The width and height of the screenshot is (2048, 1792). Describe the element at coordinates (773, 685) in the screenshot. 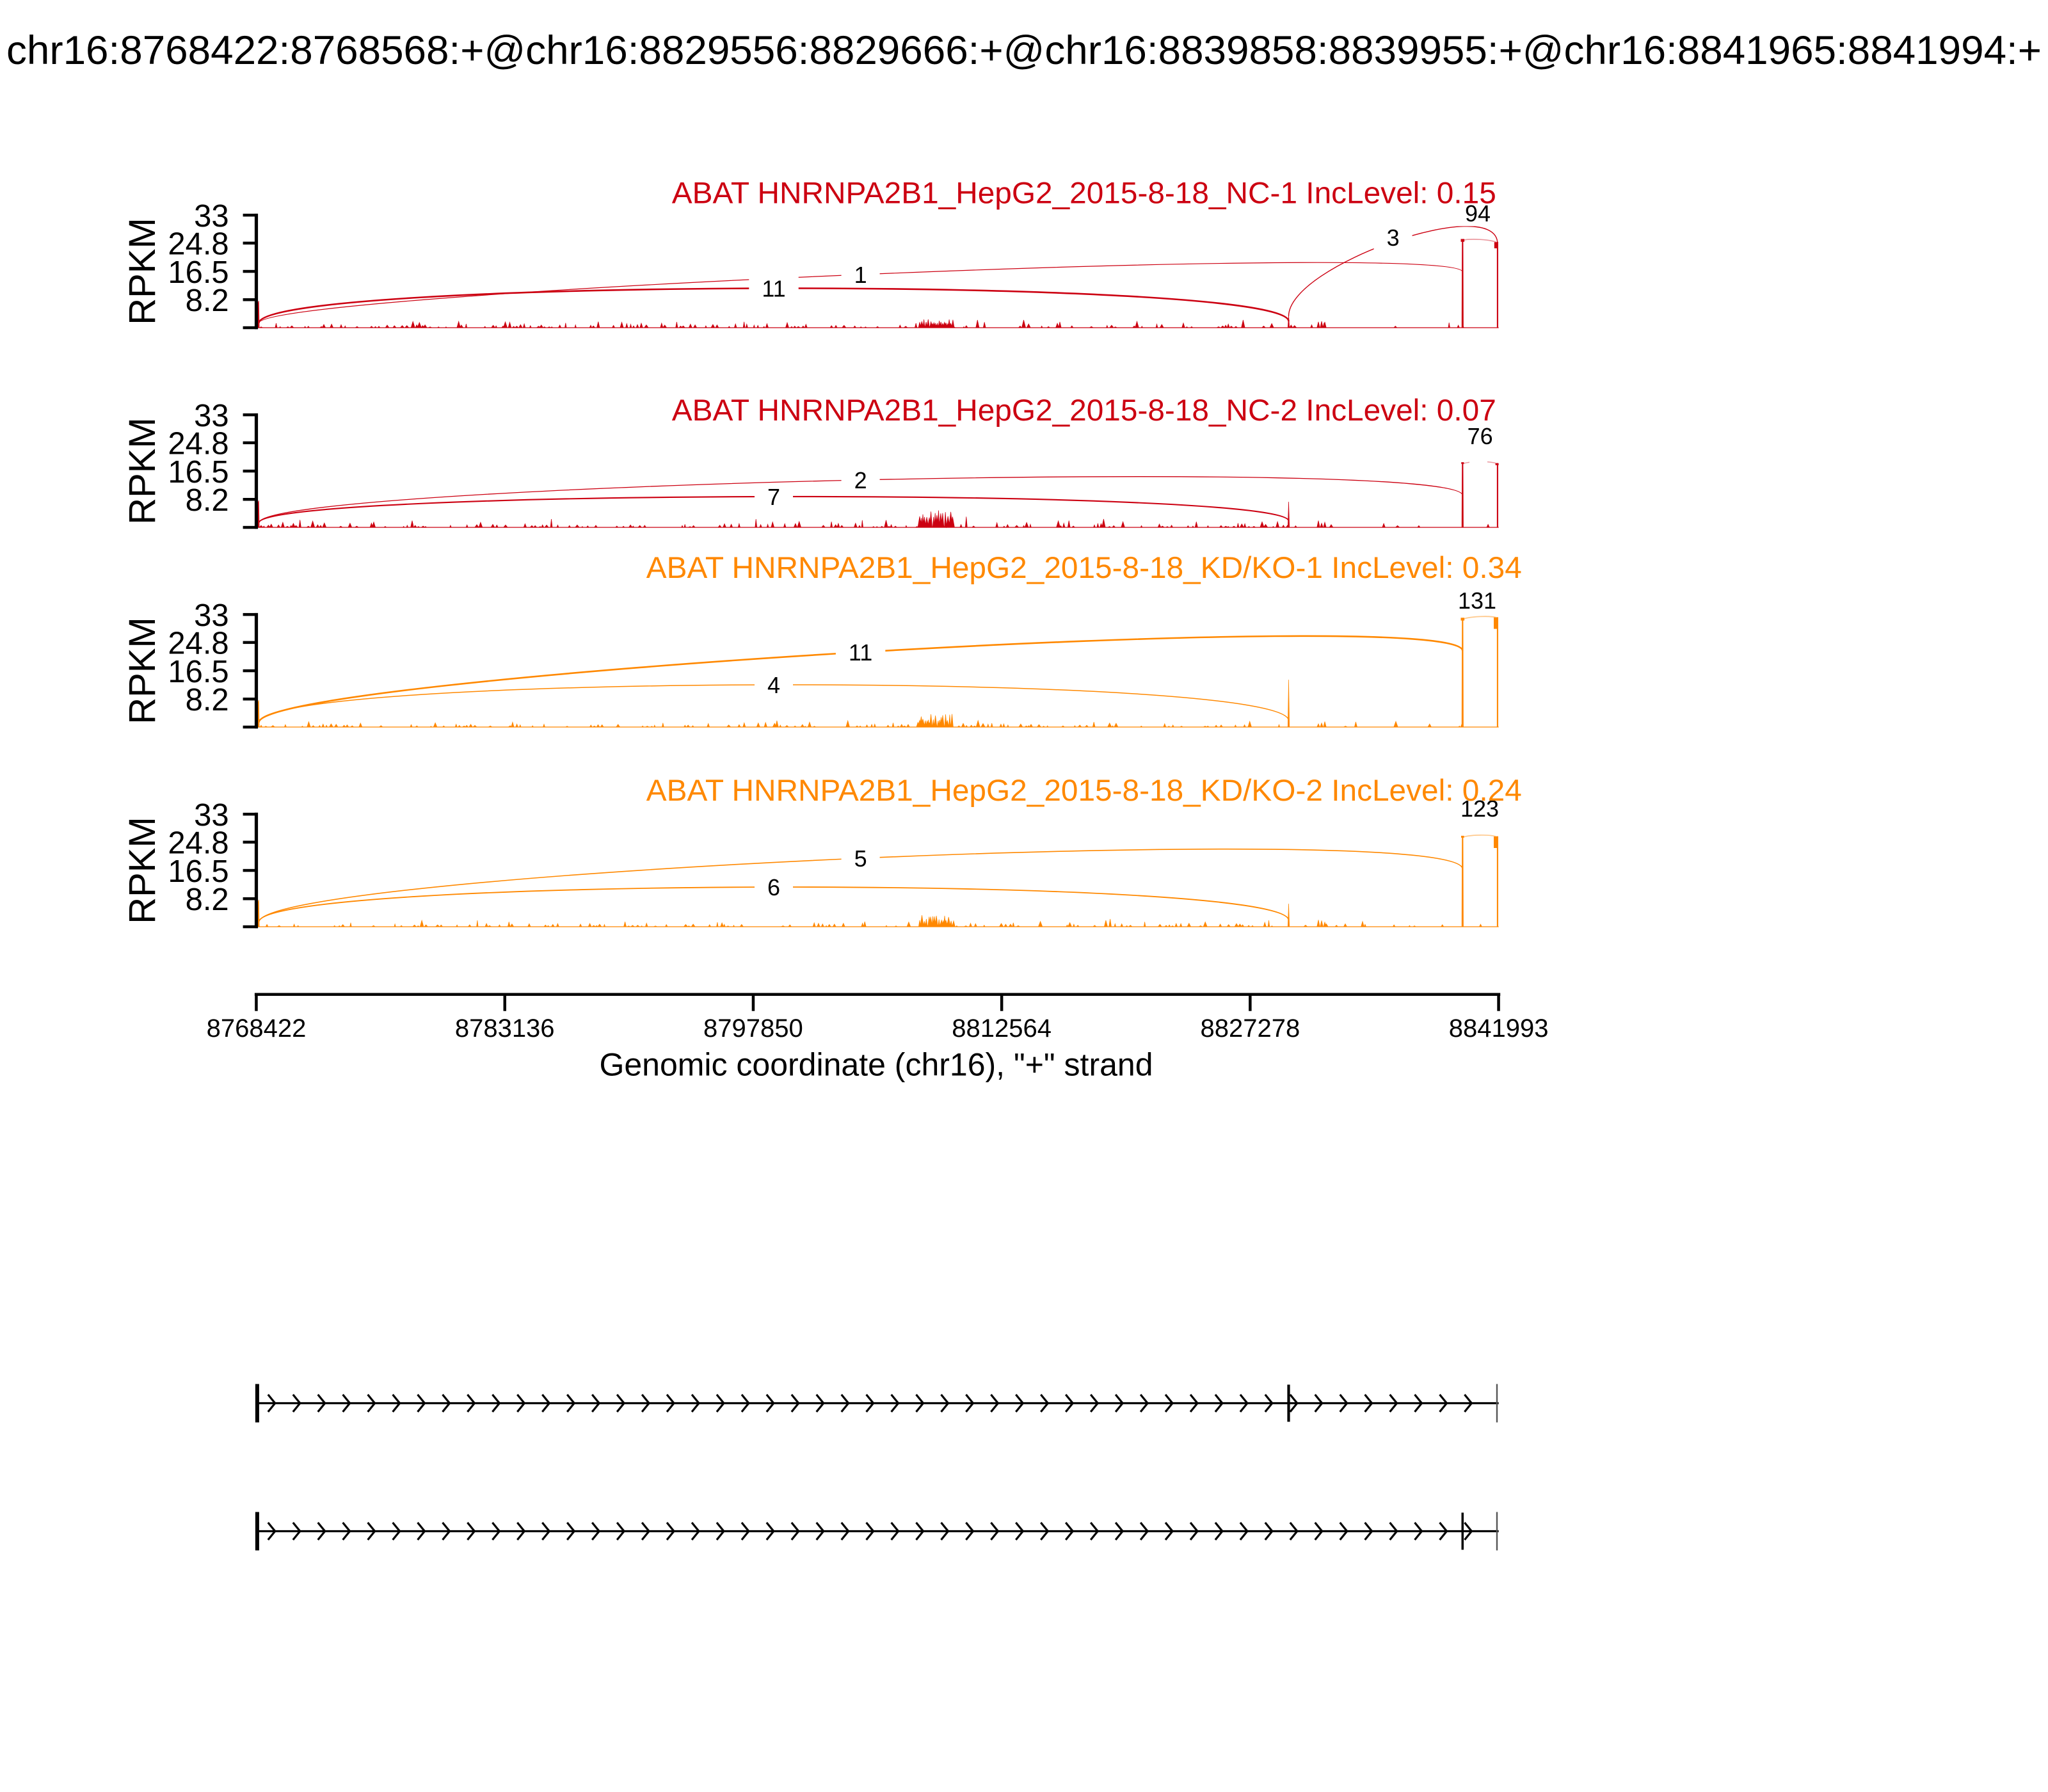

I see `svg-text: 4` at that location.